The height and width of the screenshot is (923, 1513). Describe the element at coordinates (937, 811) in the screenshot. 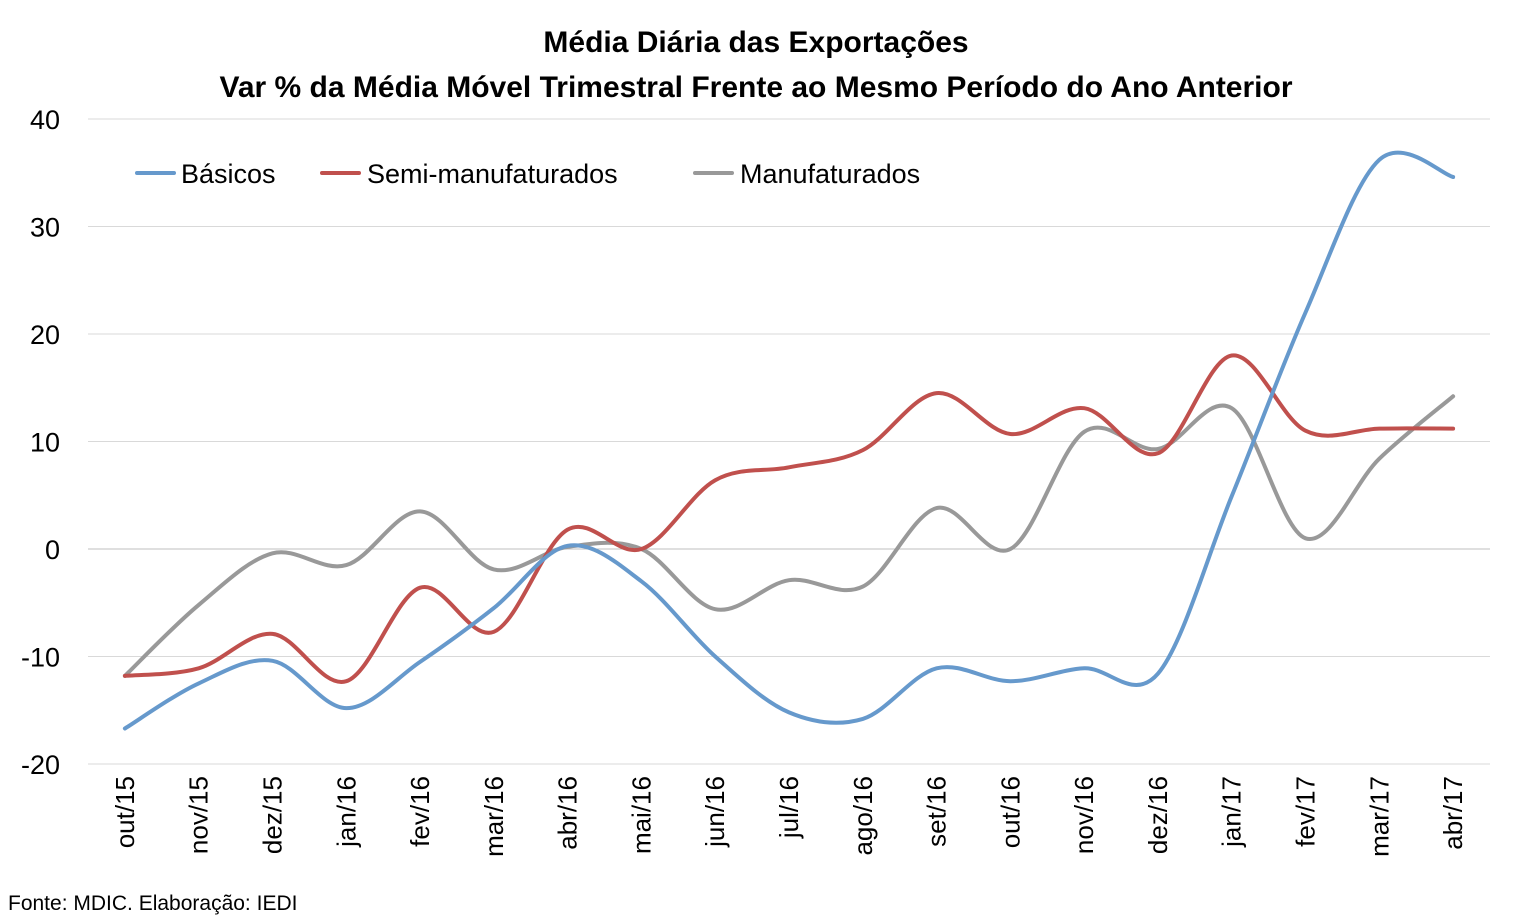

I see `x-tick-label: set/16` at that location.